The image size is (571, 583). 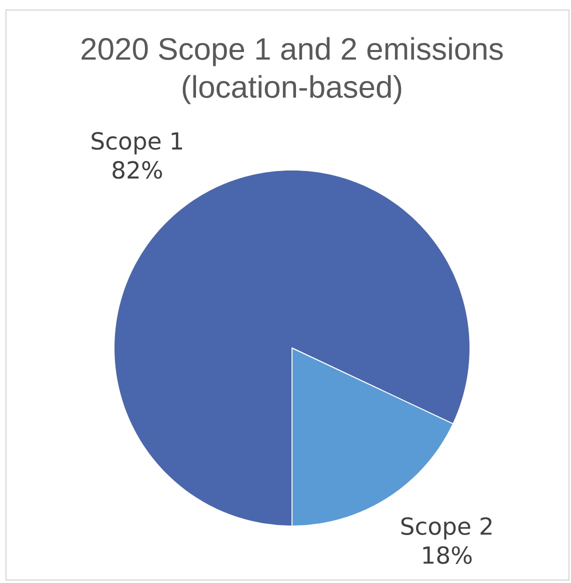 I want to click on chart-title: 2020 Scope 1 and 2 emissions (location-based), so click(x=292, y=70).